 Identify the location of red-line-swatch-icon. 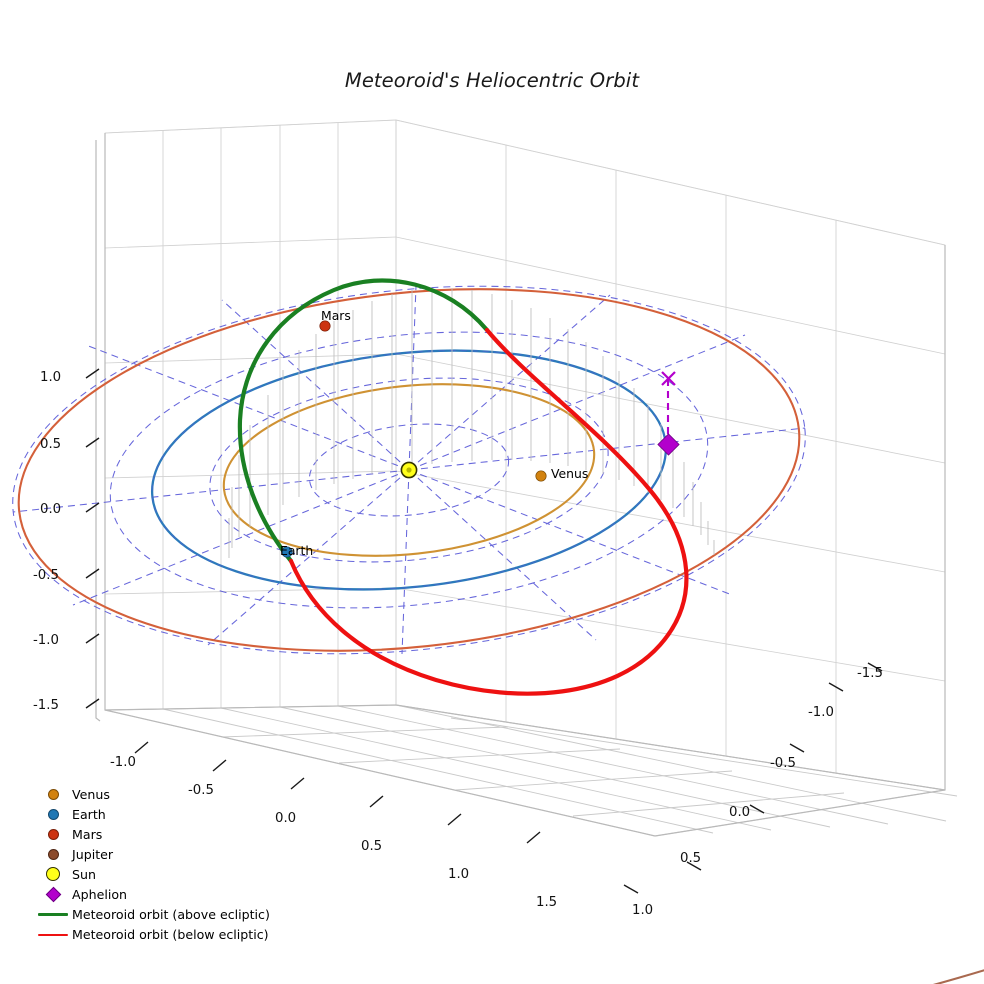
(53, 934).